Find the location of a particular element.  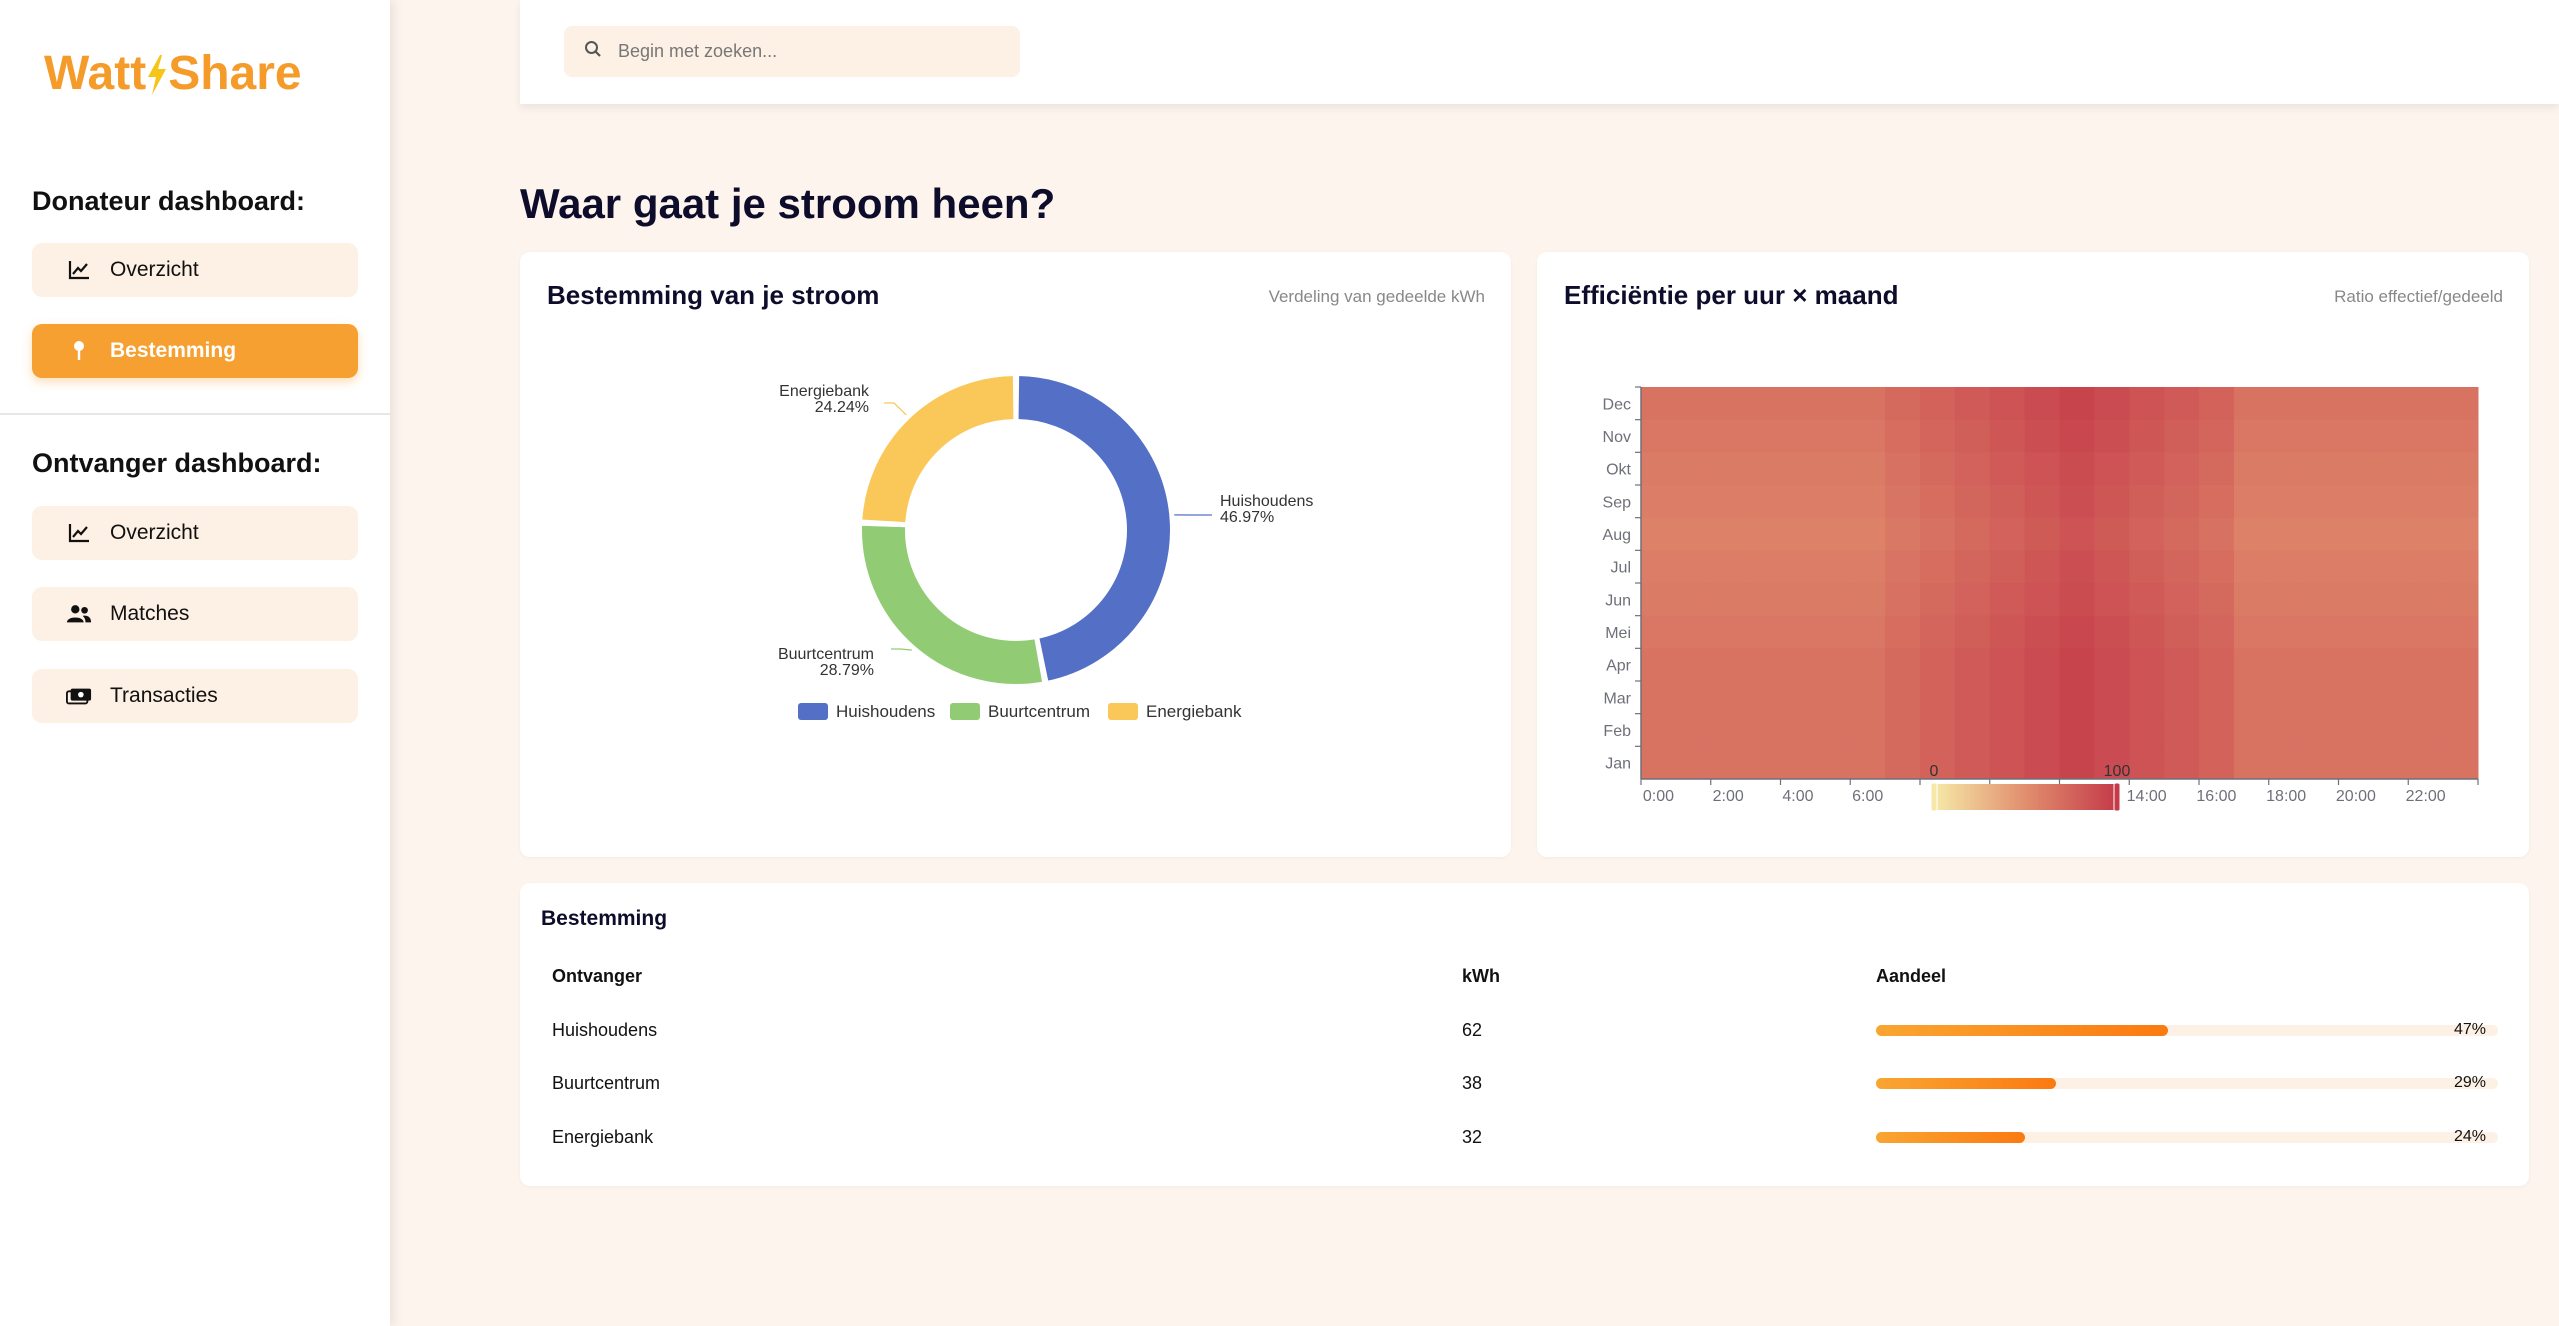

visual-map-handle-min is located at coordinates (1934, 797).